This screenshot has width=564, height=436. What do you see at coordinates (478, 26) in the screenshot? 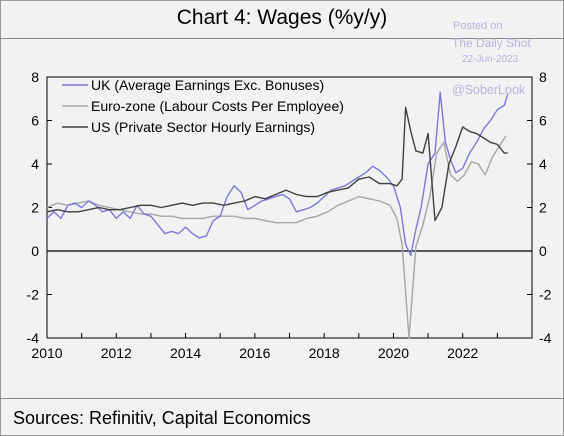
I see `watermark-posted: Posted on` at bounding box center [478, 26].